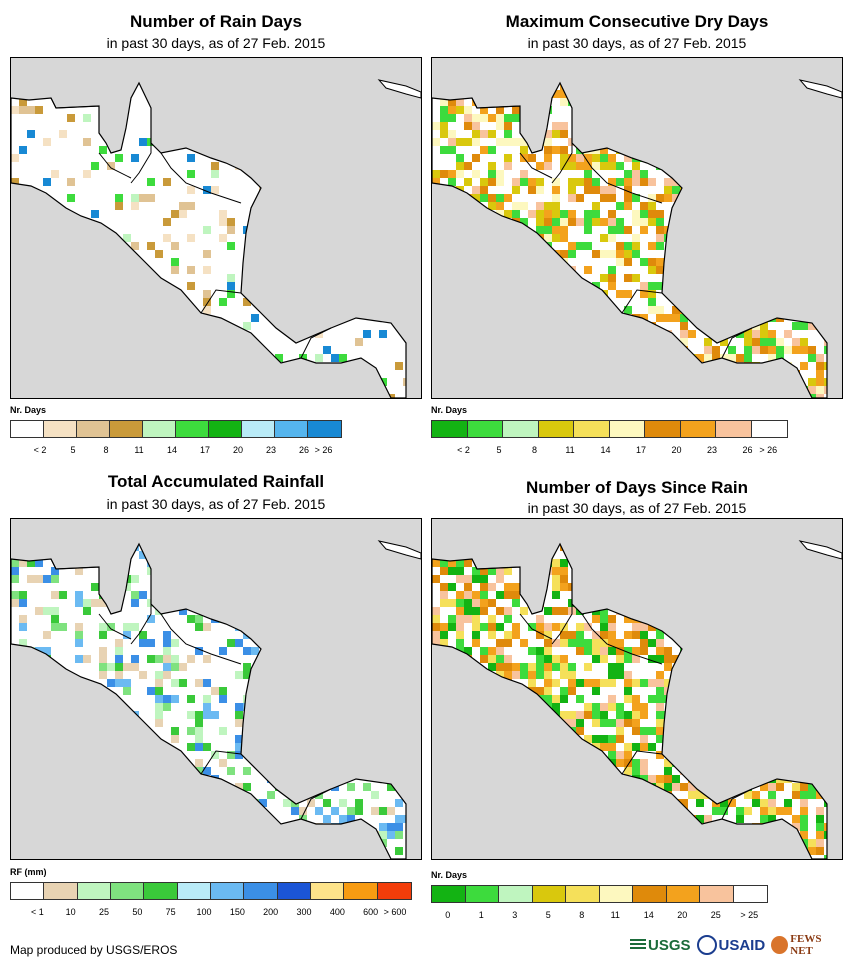 The image size is (854, 970). Describe the element at coordinates (216, 43) in the screenshot. I see `panel-subtitle: in past 30 days, as of 27 Feb. 2015` at that location.